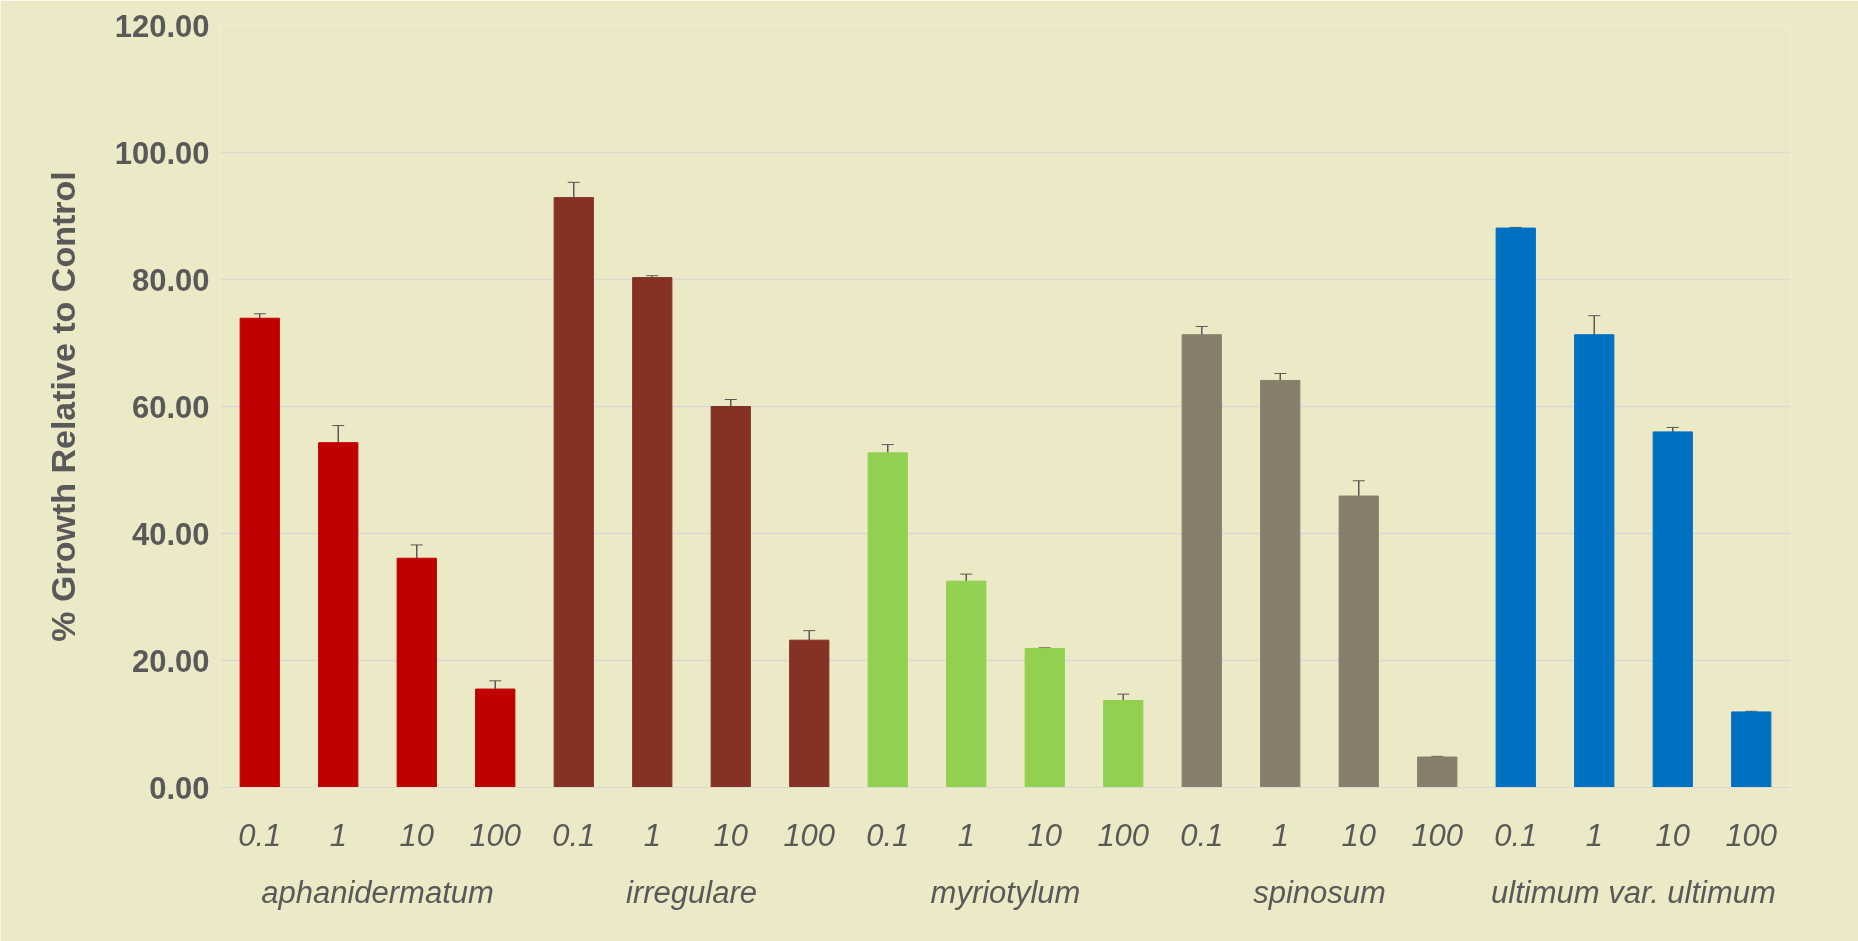  I want to click on text: irregulare, so click(691, 892).